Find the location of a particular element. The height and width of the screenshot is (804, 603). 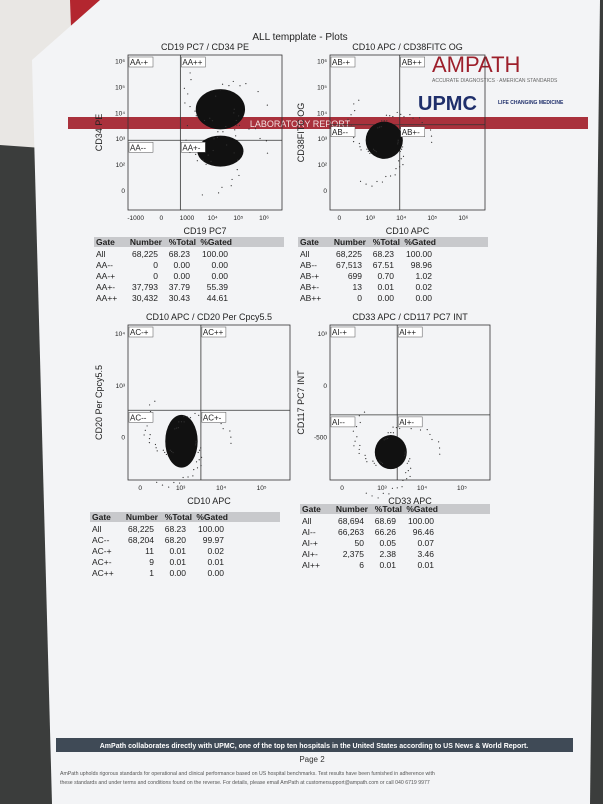

quadrant-label: AC-+ is located at coordinates (139, 332).